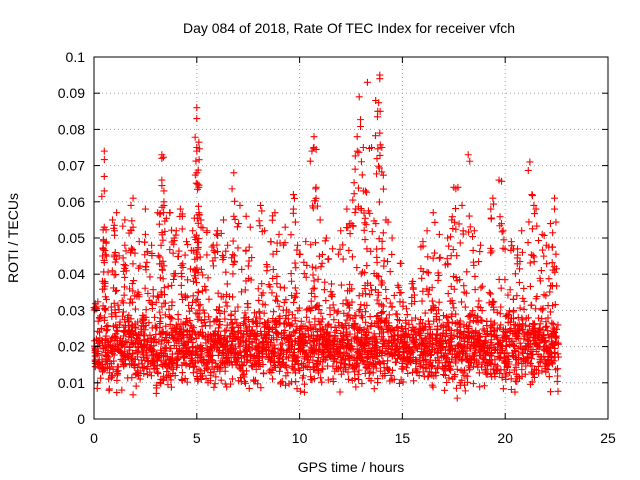 Image resolution: width=640 pixels, height=480 pixels. What do you see at coordinates (71, 129) in the screenshot?
I see `y-tick-label: 0.08` at bounding box center [71, 129].